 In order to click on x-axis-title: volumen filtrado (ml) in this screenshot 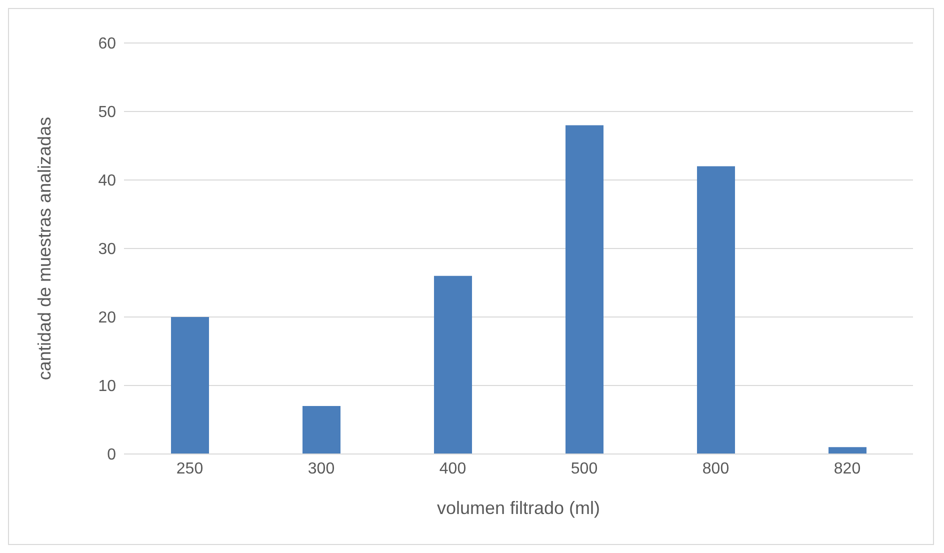, I will do `click(518, 508)`.